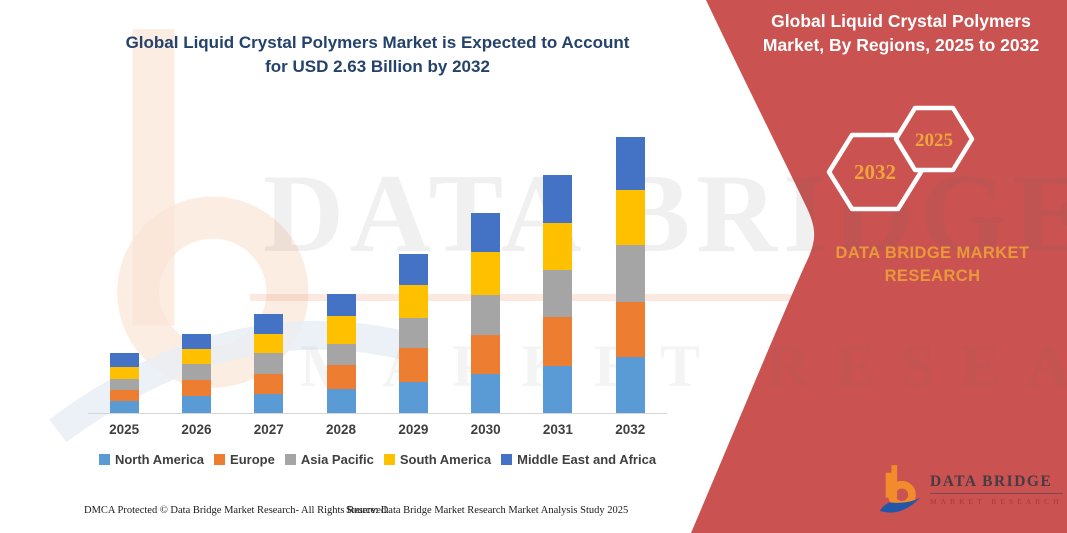  I want to click on legend-item-europe: Europe, so click(244, 459).